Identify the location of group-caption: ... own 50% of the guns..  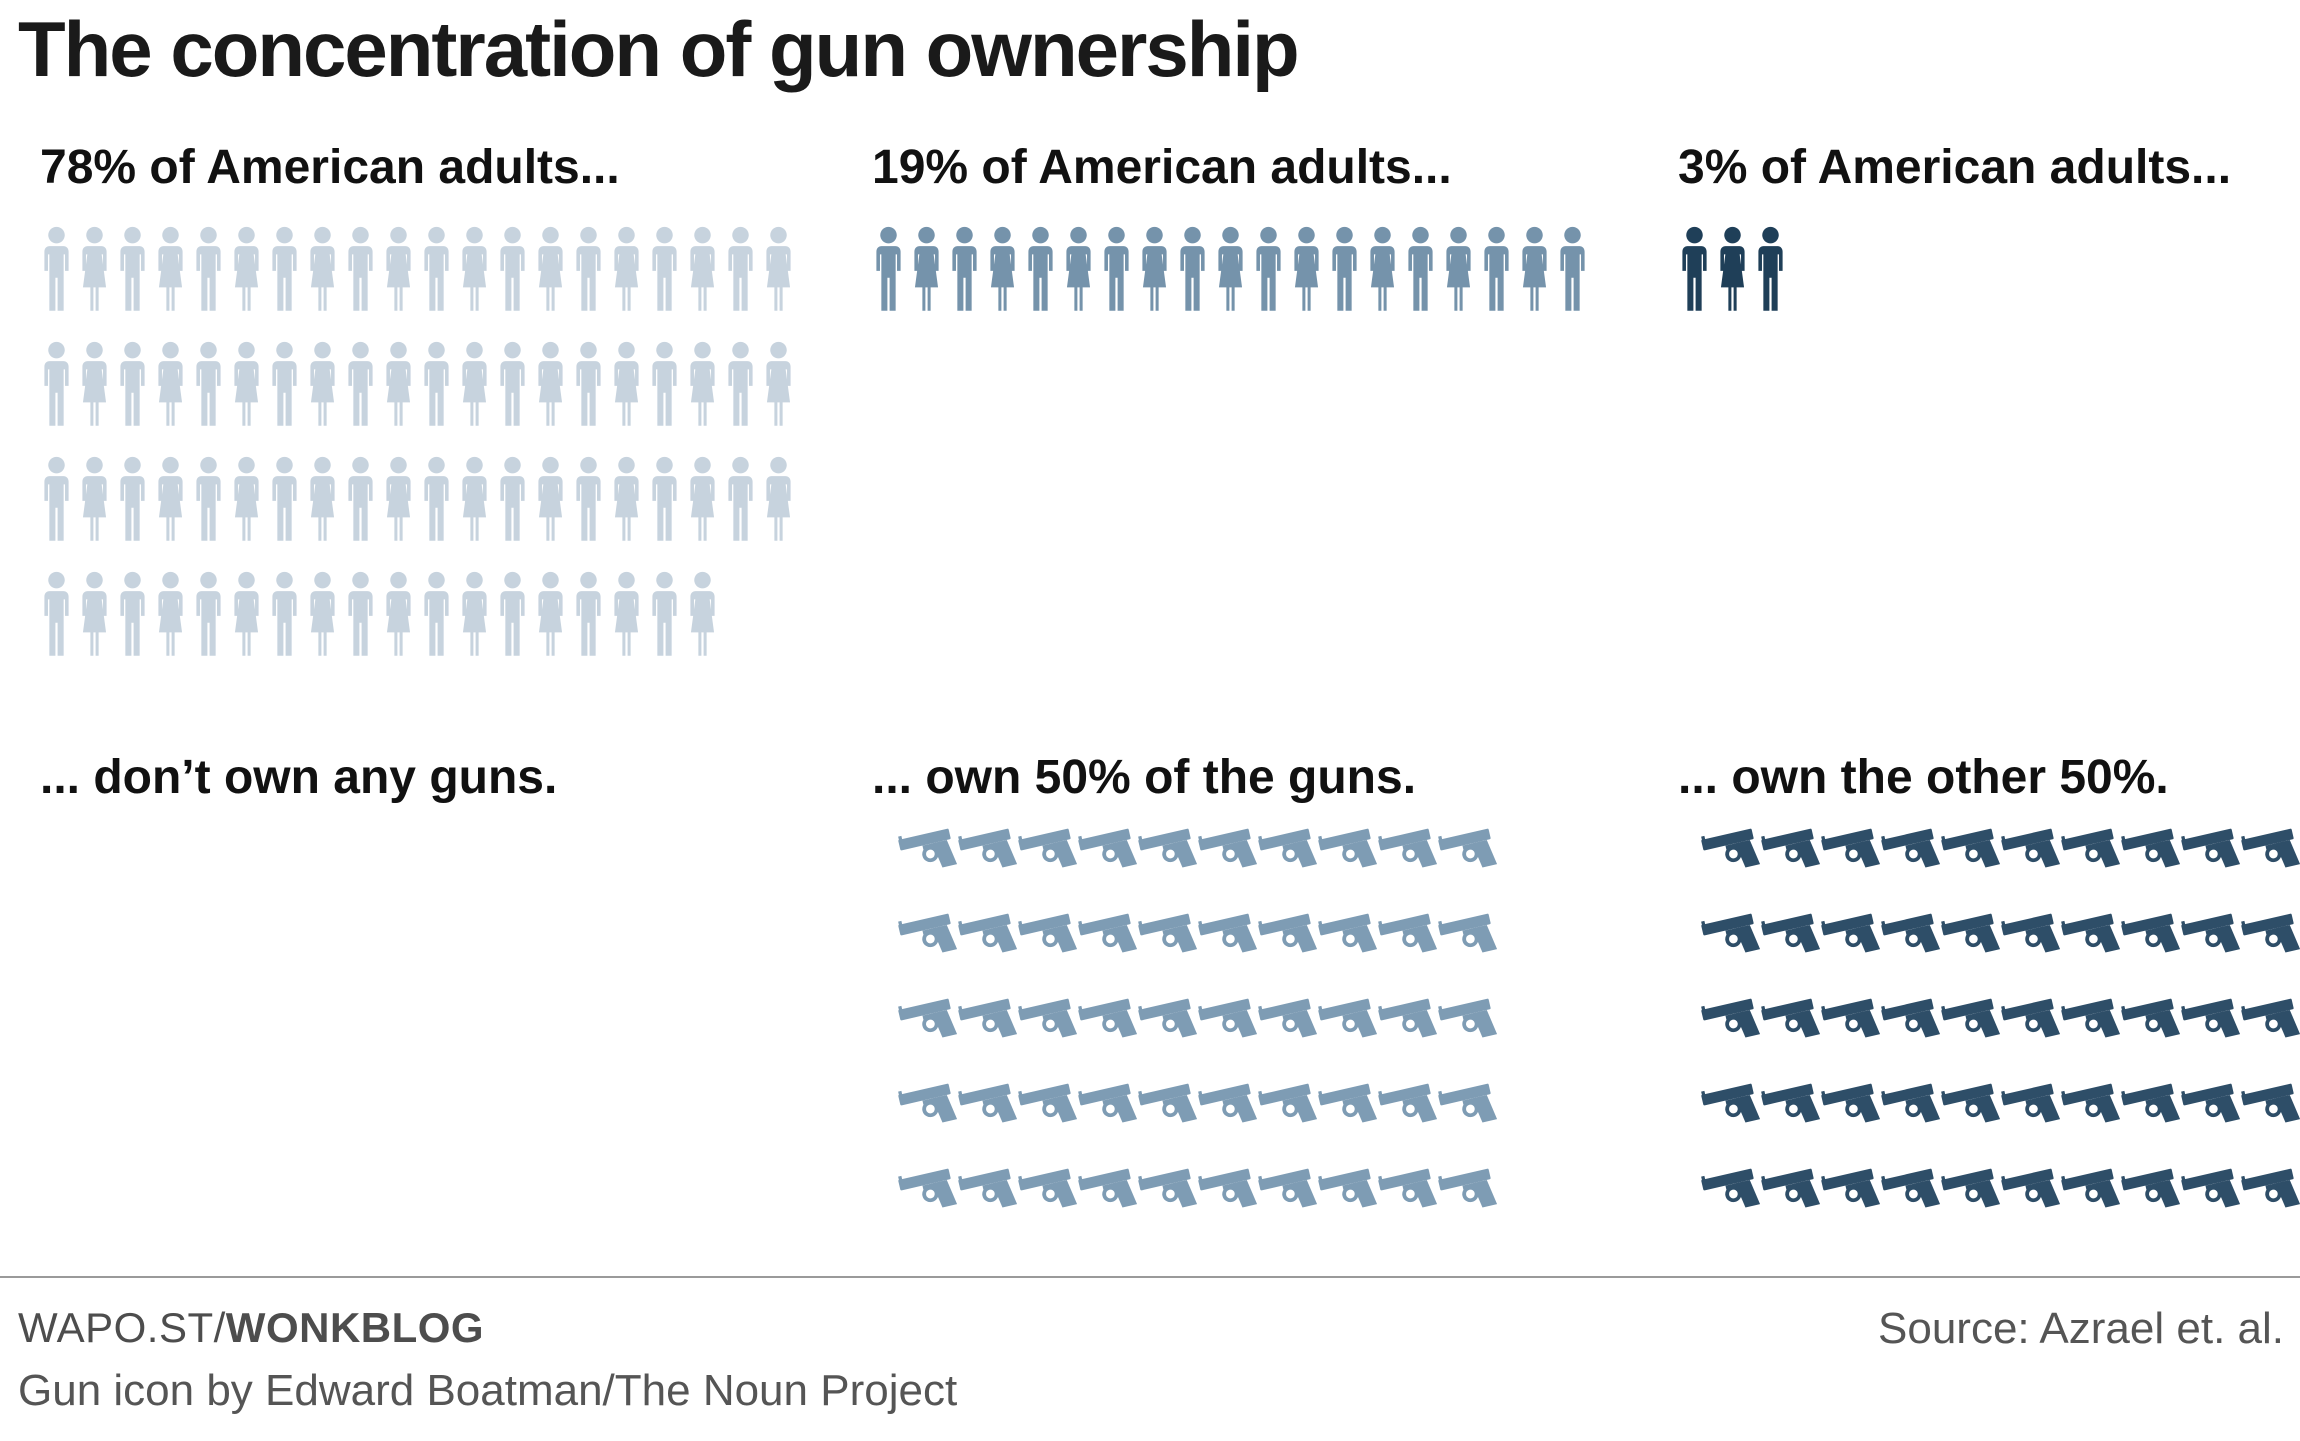
(1144, 777).